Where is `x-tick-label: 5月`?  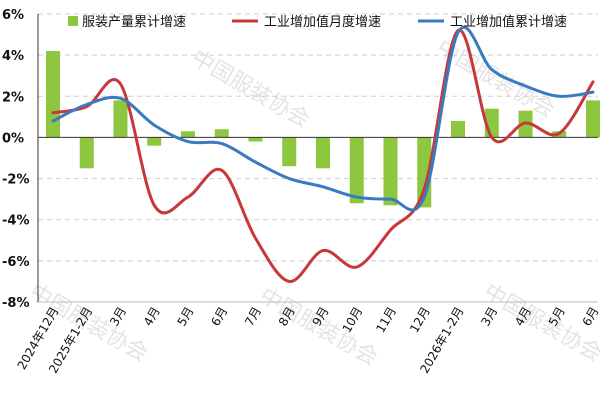 x-tick-label: 5月 is located at coordinates (186, 317).